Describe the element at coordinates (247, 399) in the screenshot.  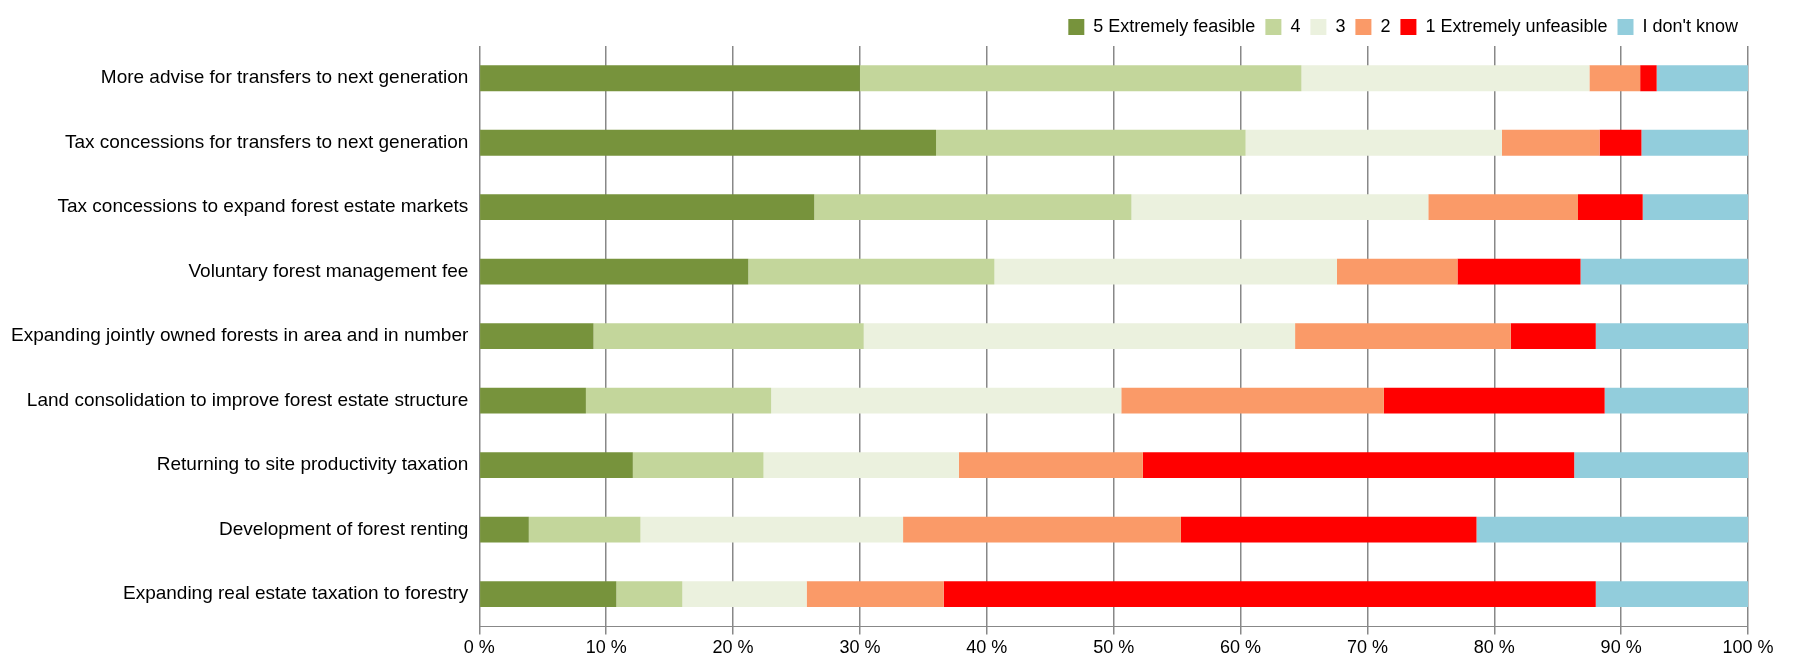
I see `y-tick-label: Land consolidation to improve forest estate structure` at that location.